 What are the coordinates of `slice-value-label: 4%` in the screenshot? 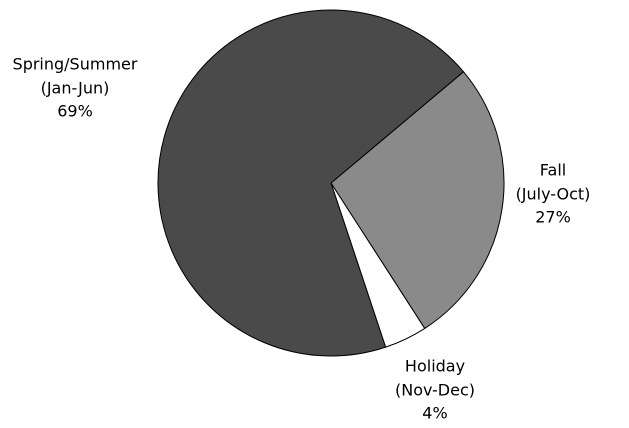 It's located at (434, 413).